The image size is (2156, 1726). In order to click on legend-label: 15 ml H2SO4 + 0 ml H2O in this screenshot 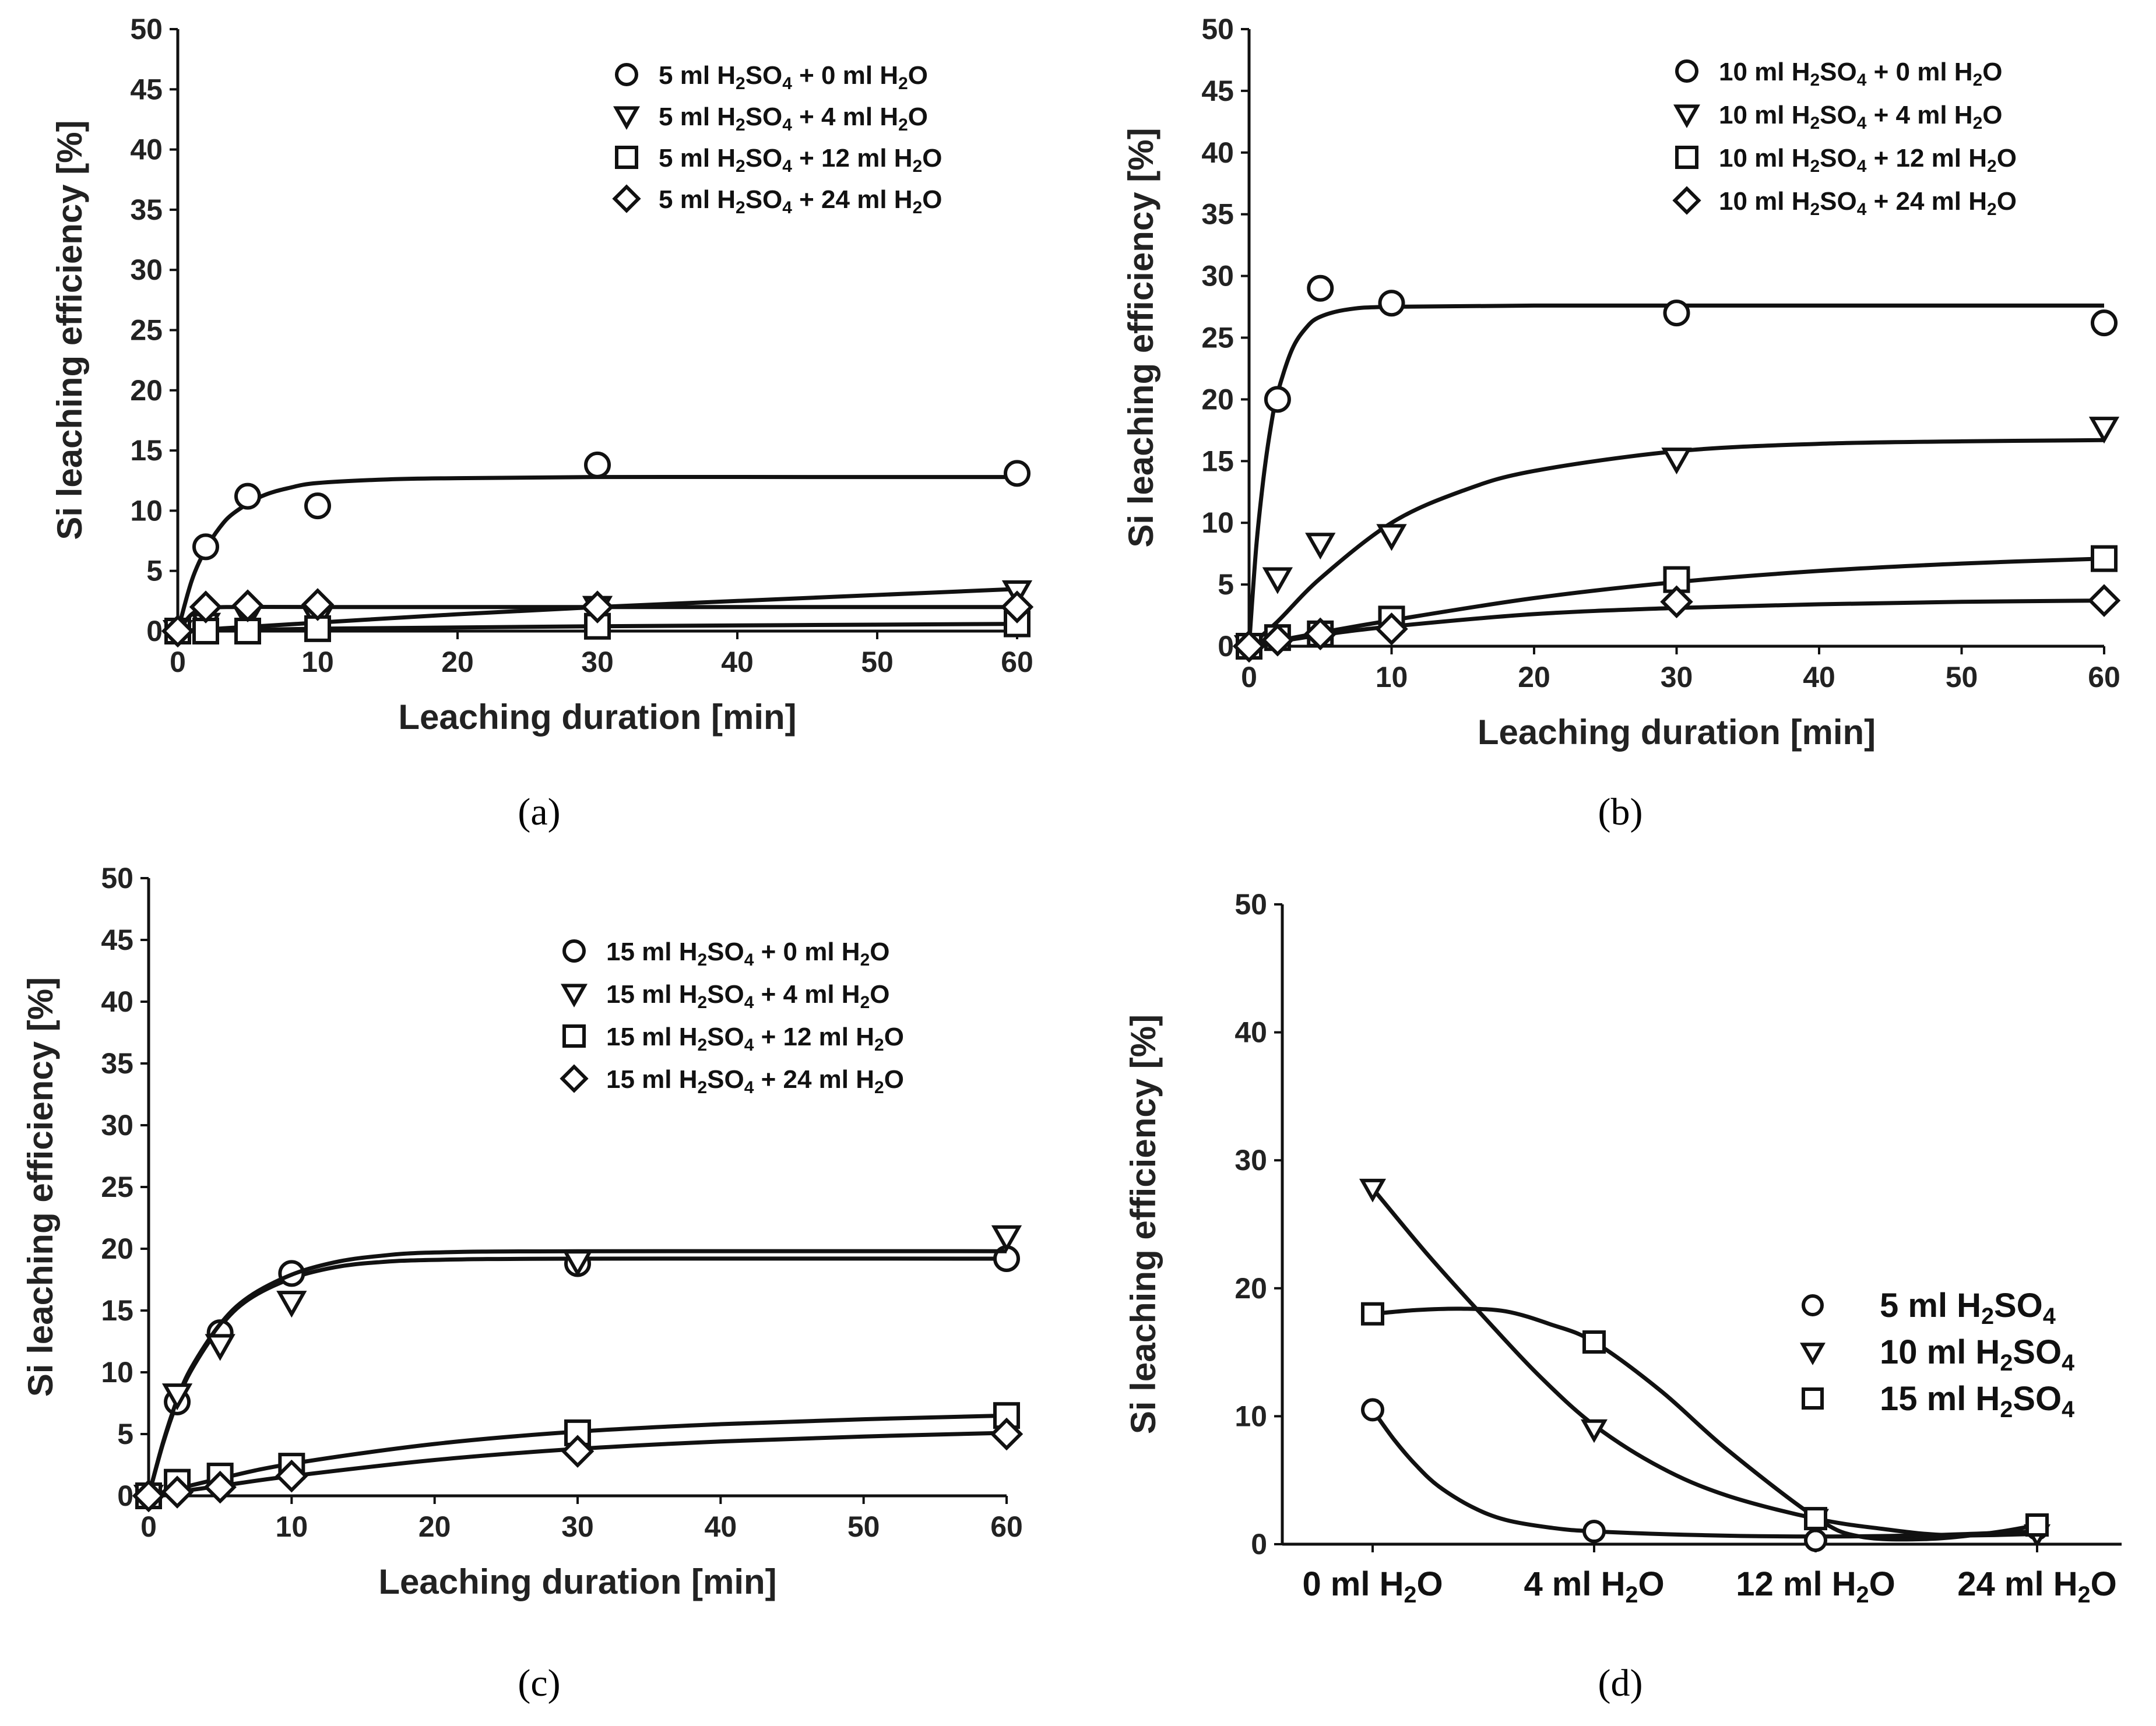, I will do `click(747, 954)`.